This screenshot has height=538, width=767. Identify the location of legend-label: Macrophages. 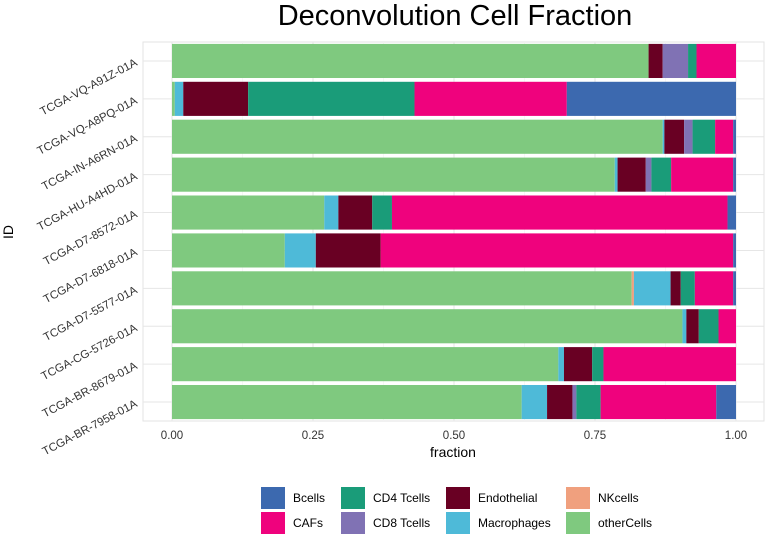
(514, 523).